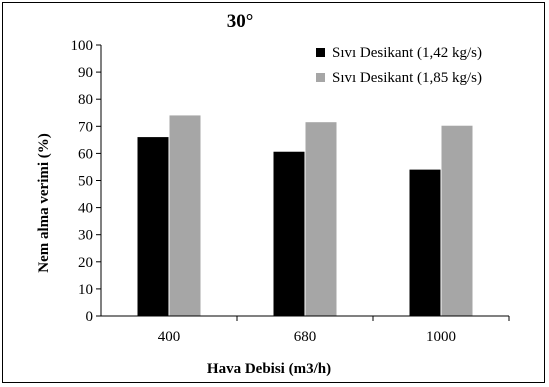  What do you see at coordinates (240, 21) in the screenshot?
I see `chart-title: 30°` at bounding box center [240, 21].